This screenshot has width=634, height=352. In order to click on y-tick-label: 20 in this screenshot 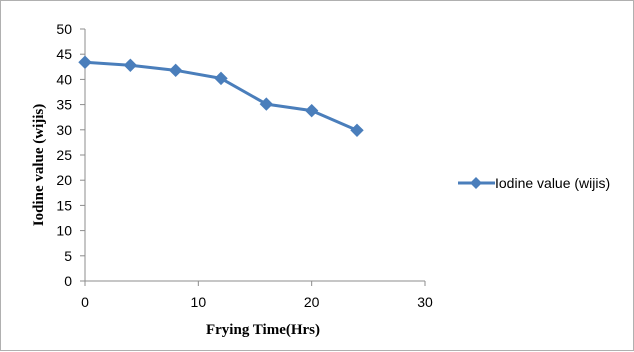, I will do `click(64, 180)`.